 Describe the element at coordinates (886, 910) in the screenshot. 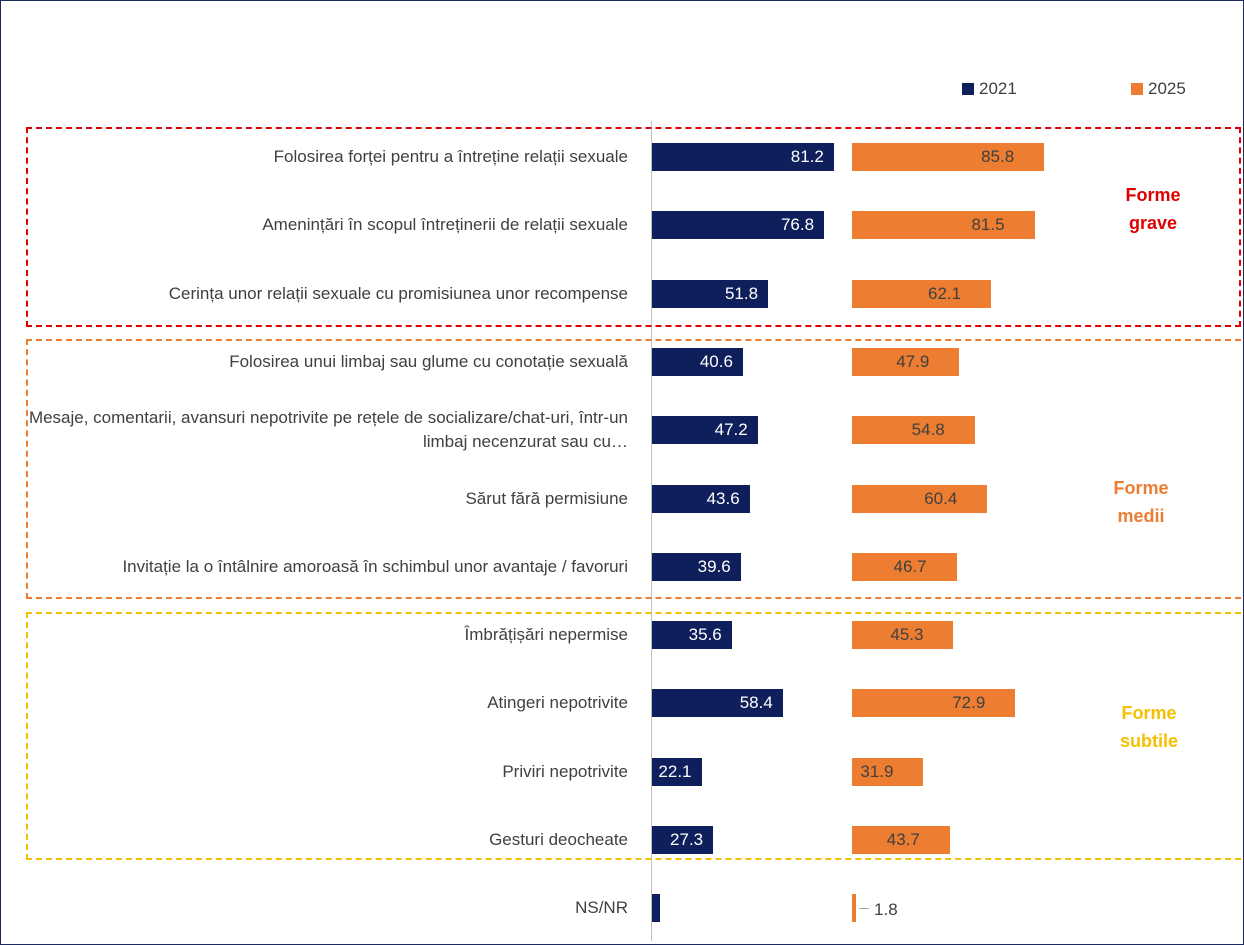

I see `value-label: 1.8` at that location.